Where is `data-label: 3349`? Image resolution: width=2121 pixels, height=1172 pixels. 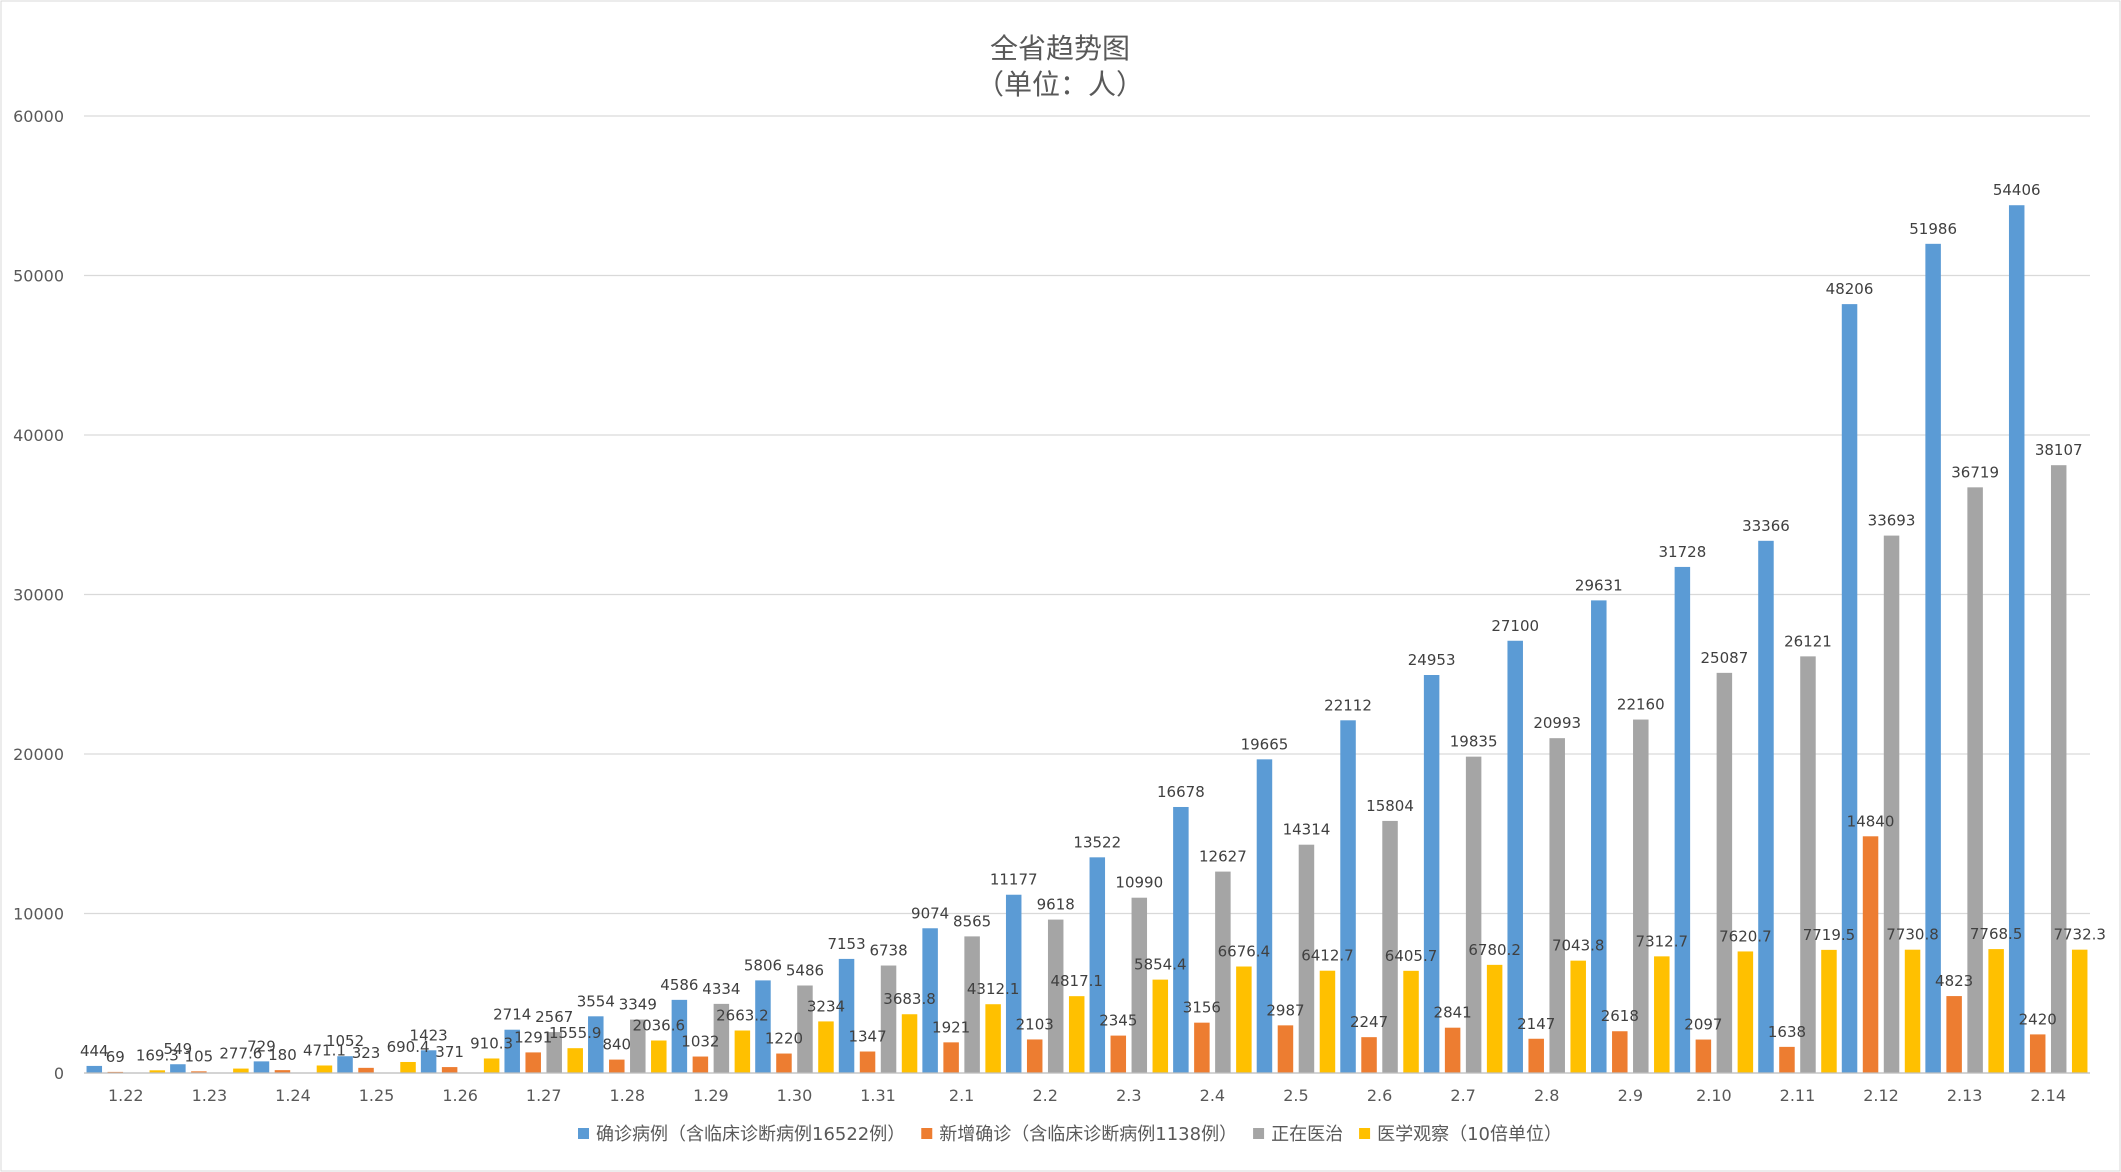
data-label: 3349 is located at coordinates (638, 1005).